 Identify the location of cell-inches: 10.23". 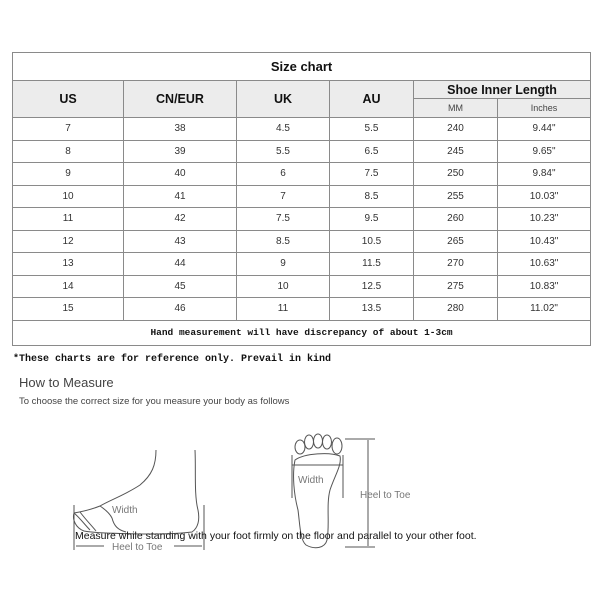
(544, 219).